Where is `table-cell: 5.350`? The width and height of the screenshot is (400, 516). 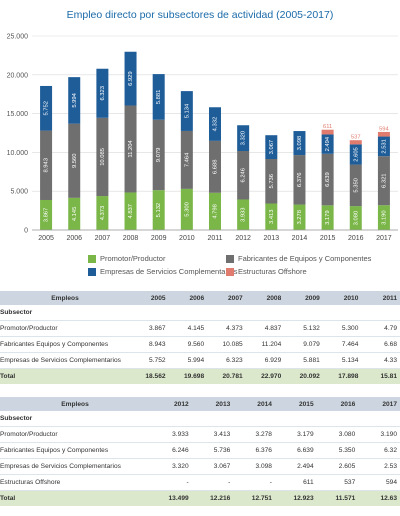 table-cell: 5.350 is located at coordinates (337, 450).